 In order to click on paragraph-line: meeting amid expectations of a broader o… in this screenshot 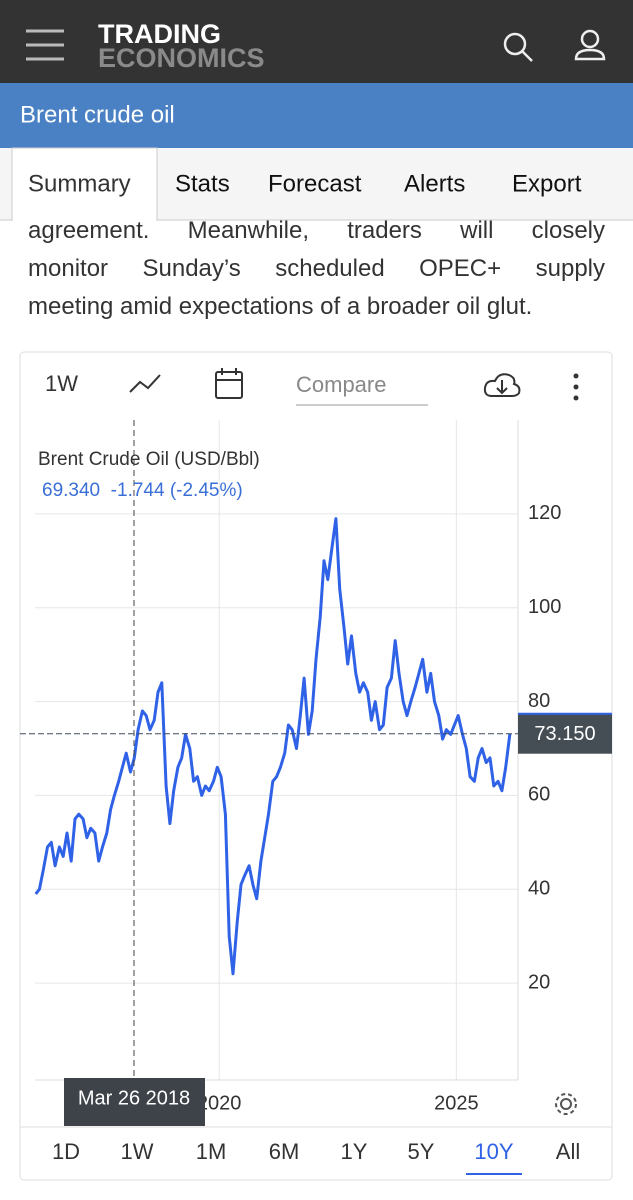, I will do `click(280, 306)`.